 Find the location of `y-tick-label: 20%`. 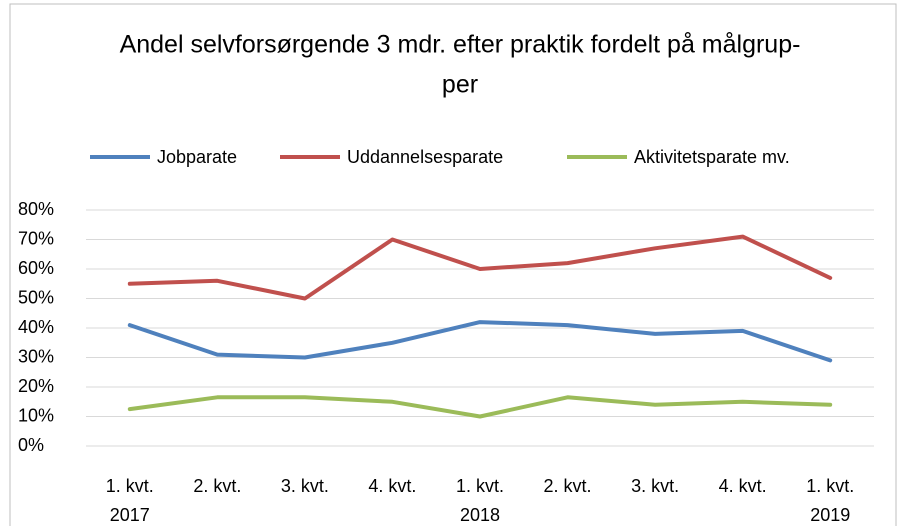

y-tick-label: 20% is located at coordinates (36, 386).